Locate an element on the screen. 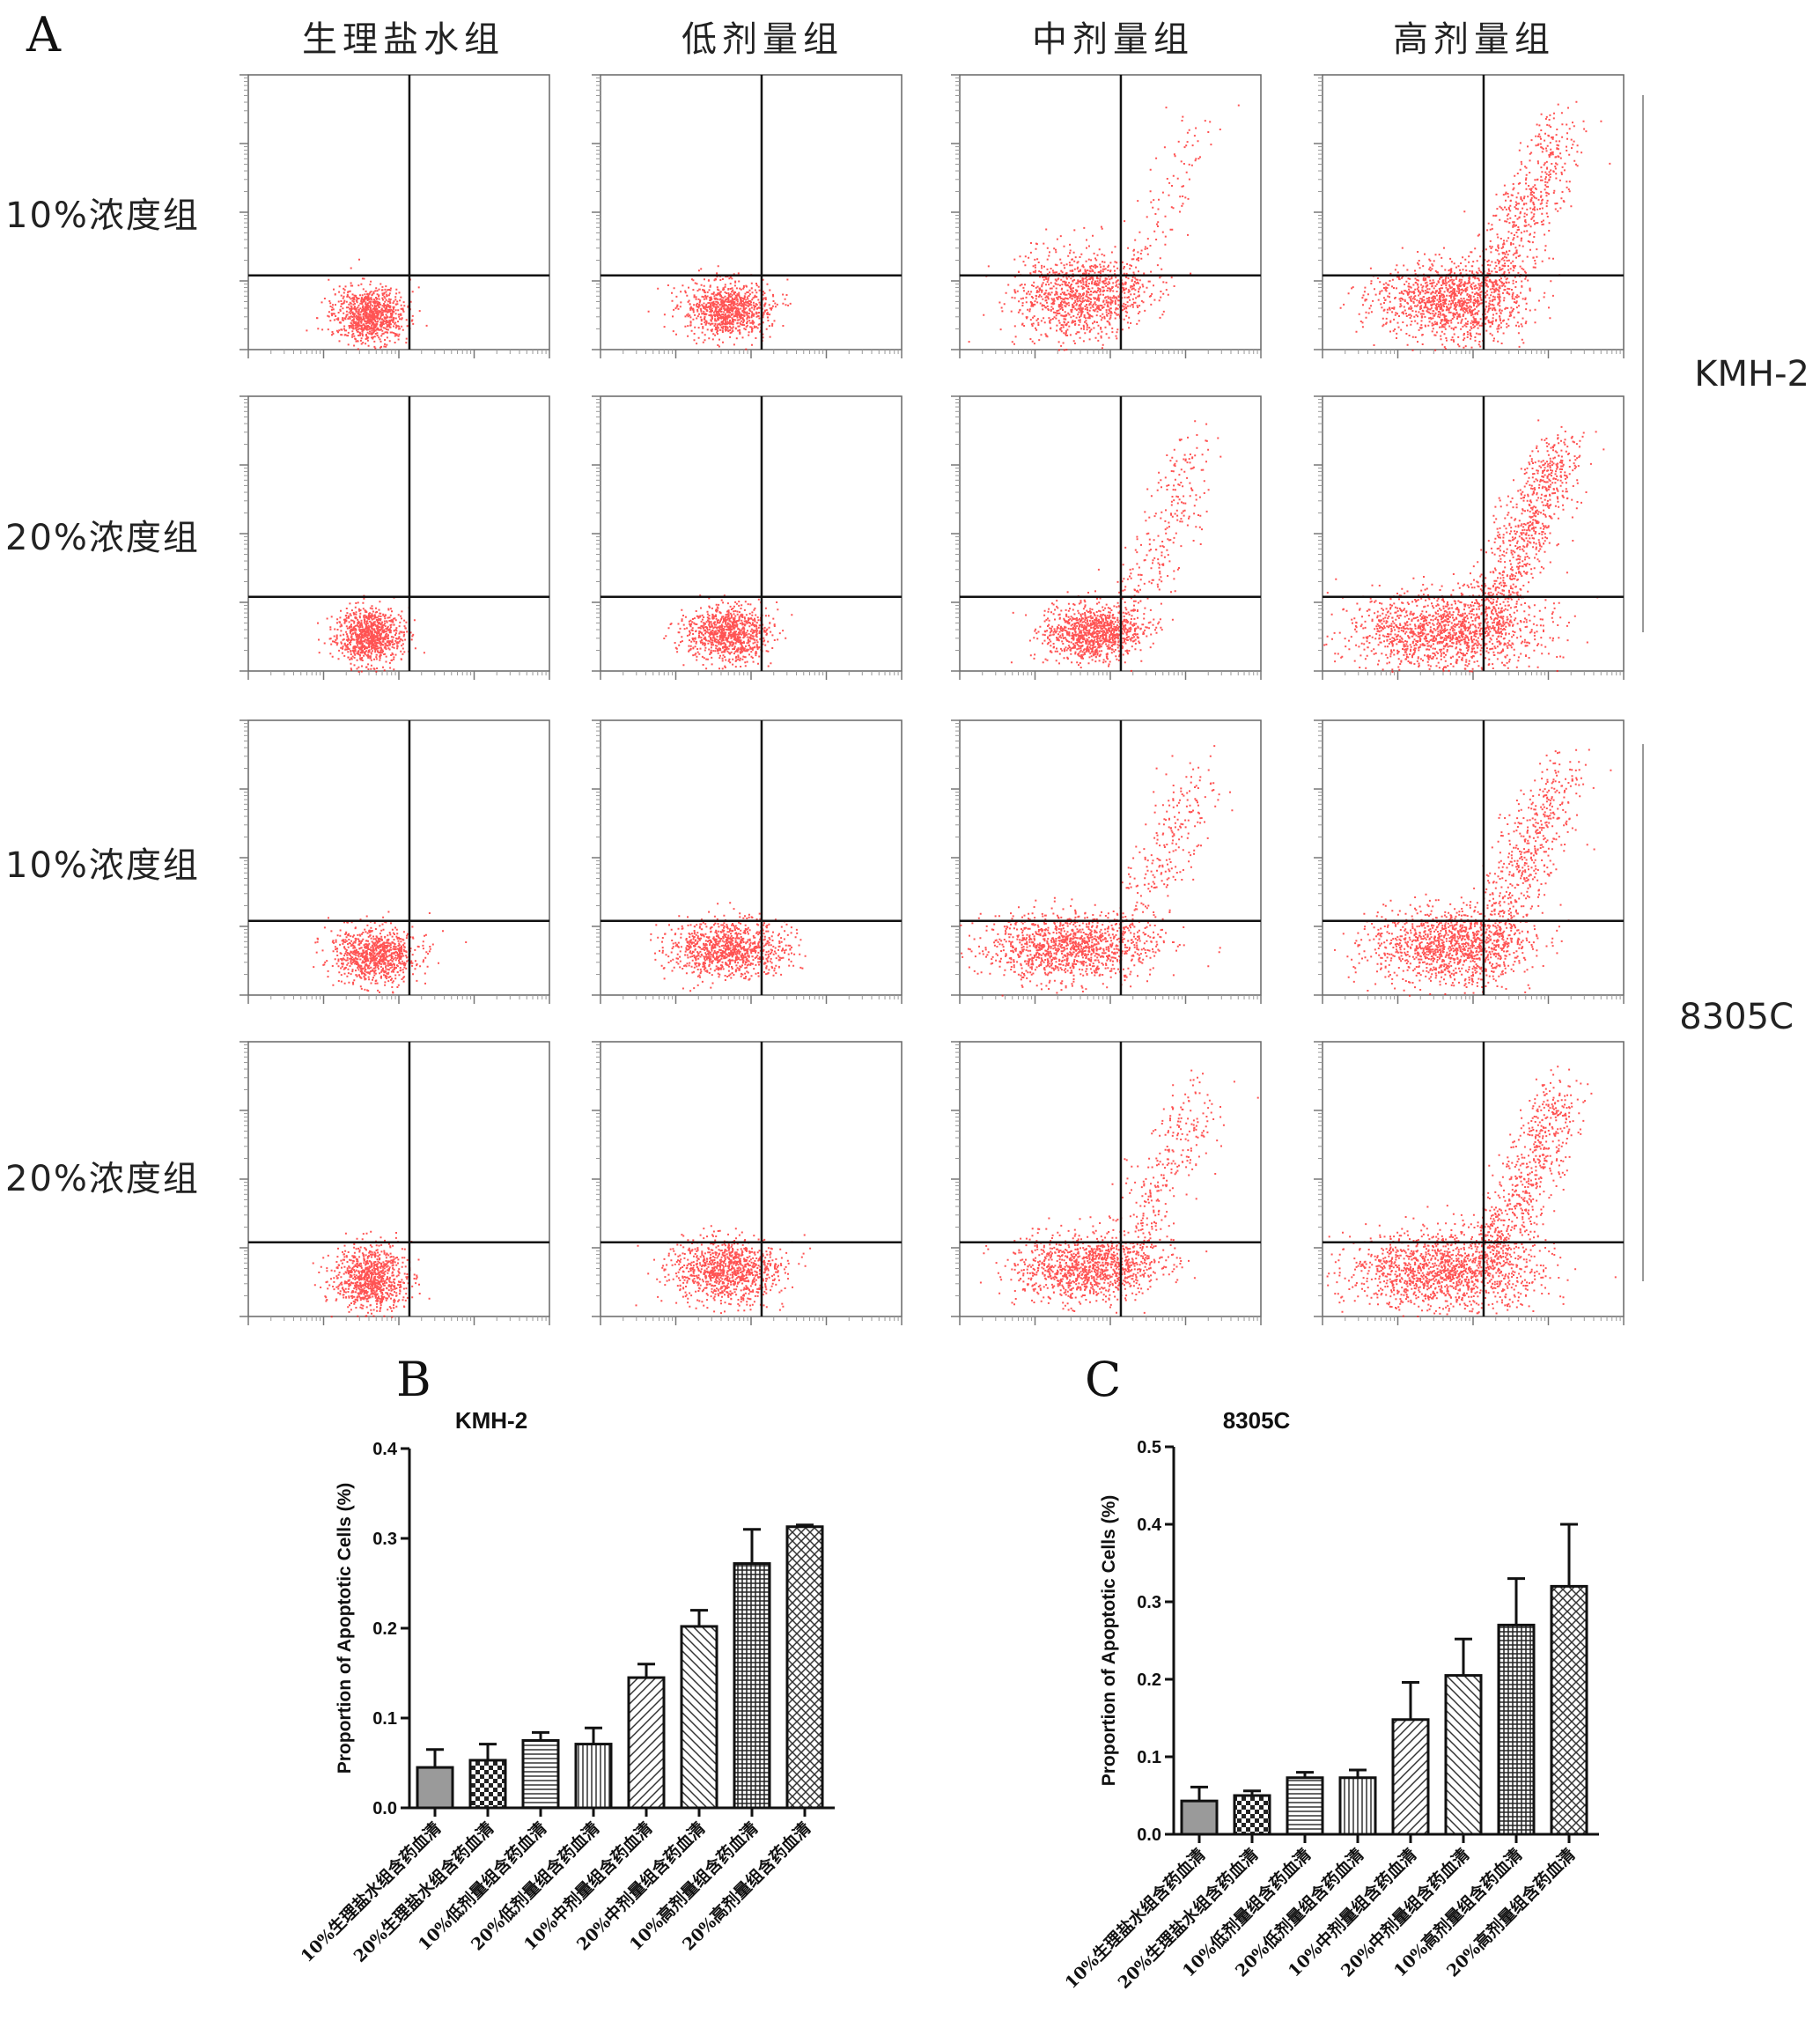 The width and height of the screenshot is (1820, 2028). flow-plot-r4-c2 is located at coordinates (747, 1183).